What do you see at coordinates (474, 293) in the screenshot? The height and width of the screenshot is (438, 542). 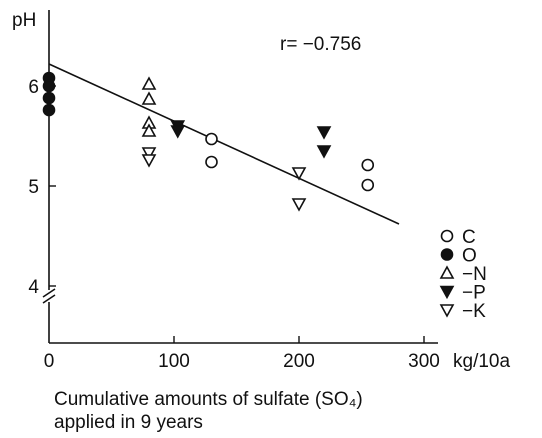 I see `legend-label: −P` at bounding box center [474, 293].